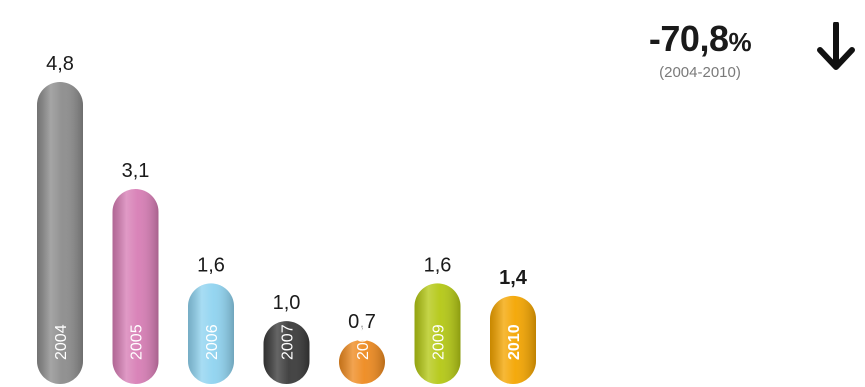  I want to click on bar-shine-2006, so click(211, 333).